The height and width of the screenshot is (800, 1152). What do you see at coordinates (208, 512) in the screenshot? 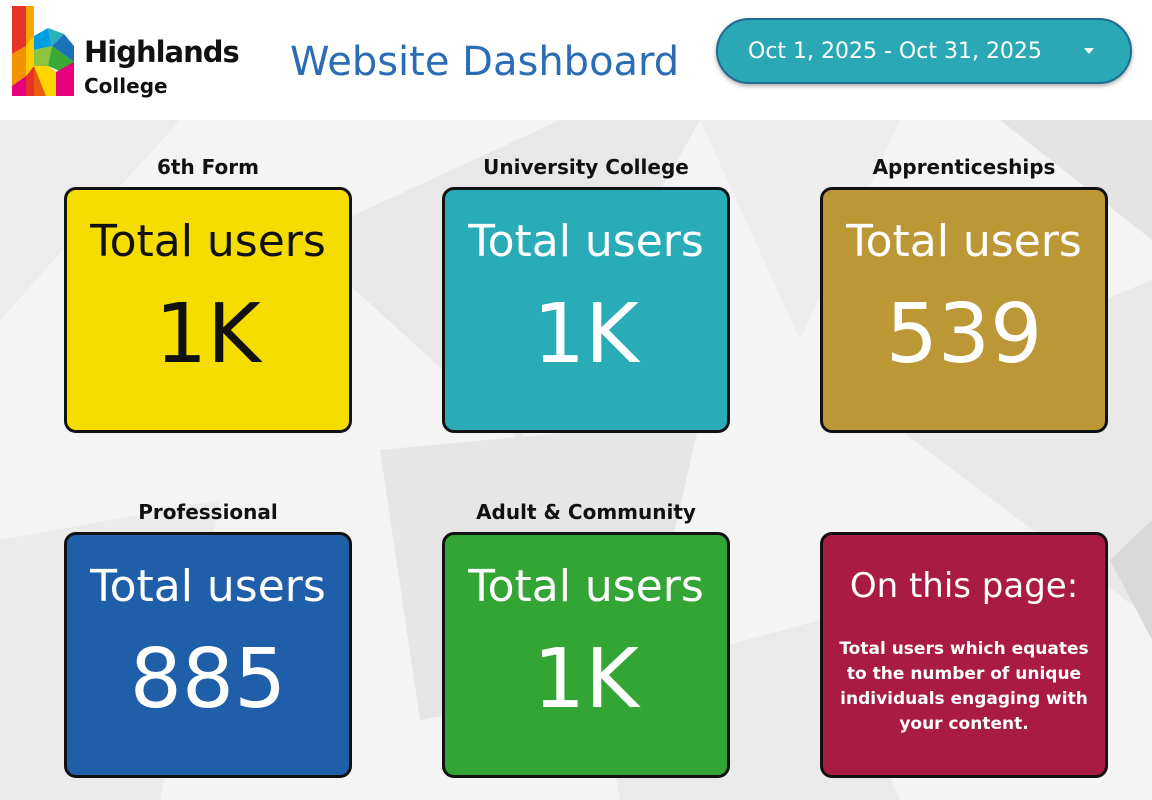
I see `card-label-professional: Professional` at bounding box center [208, 512].